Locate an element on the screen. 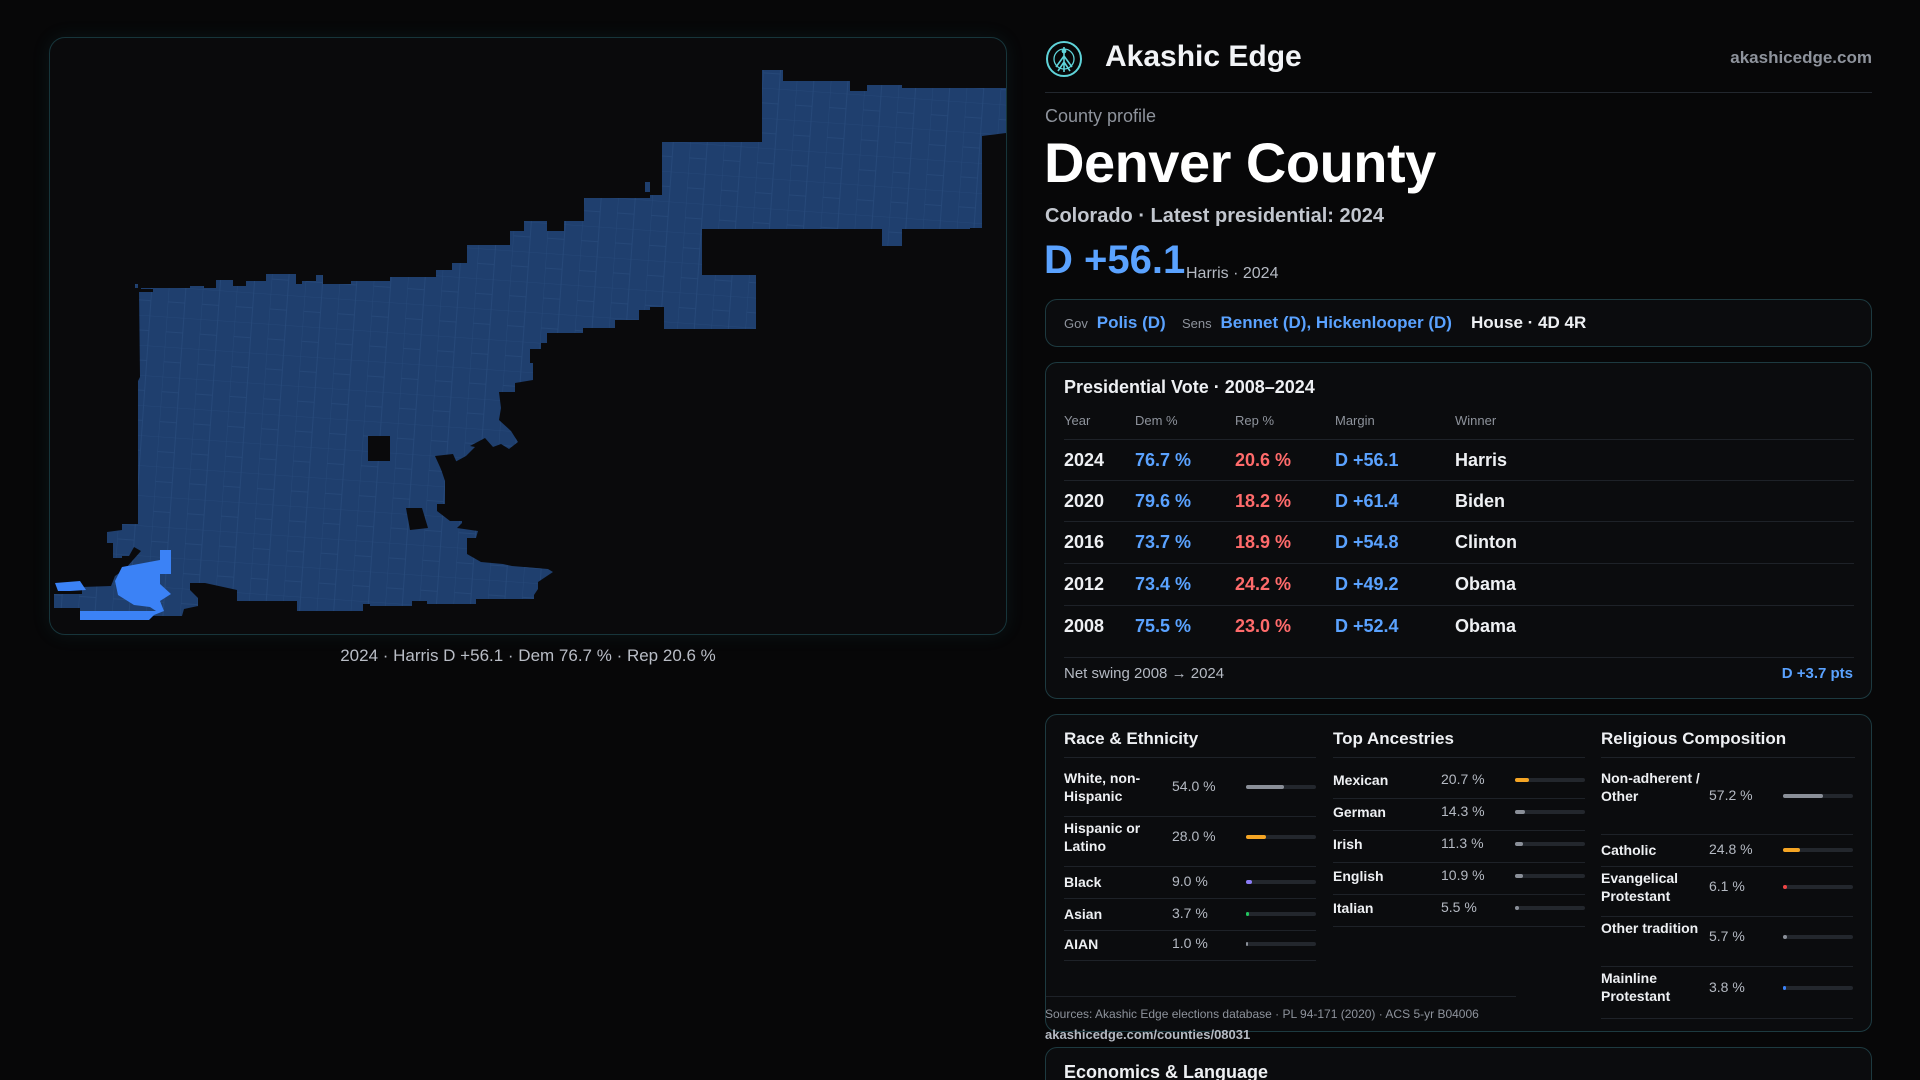 The height and width of the screenshot is (1080, 1920). list-item: Mexican 20.7 % is located at coordinates (1459, 783).